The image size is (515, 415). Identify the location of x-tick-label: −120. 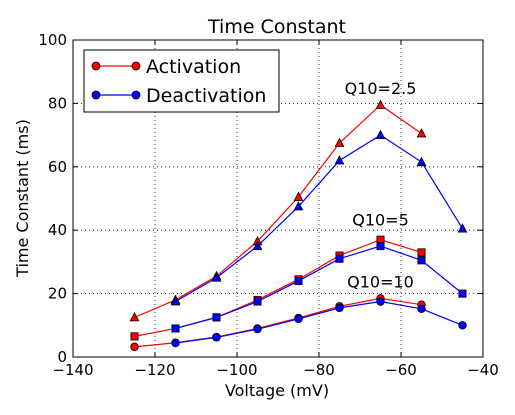
(154, 370).